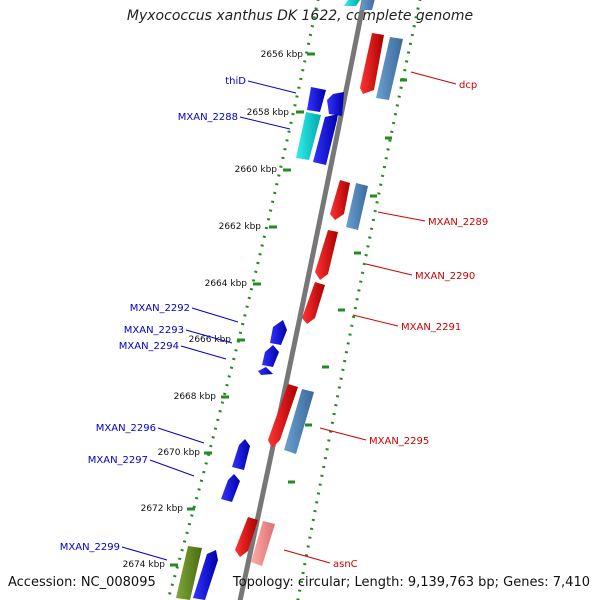 Image resolution: width=600 pixels, height=600 pixels. Describe the element at coordinates (240, 227) in the screenshot. I see `tick-label: 2662 kbp` at that location.